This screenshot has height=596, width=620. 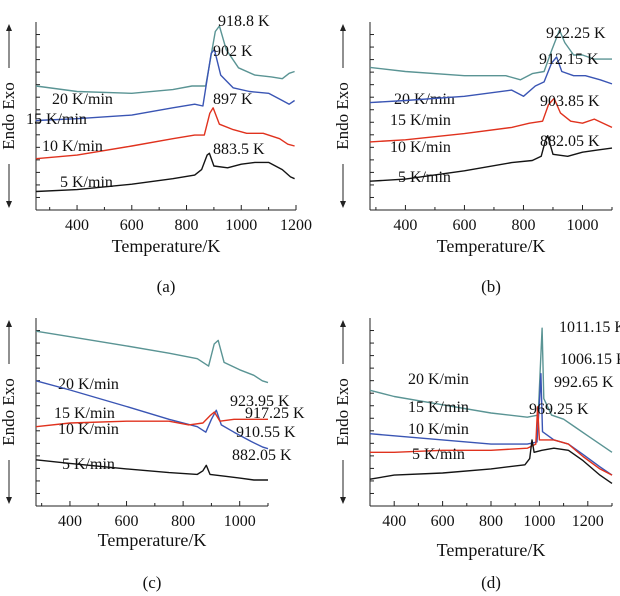 What do you see at coordinates (166, 286) in the screenshot?
I see `panel-caption: (a)` at bounding box center [166, 286].